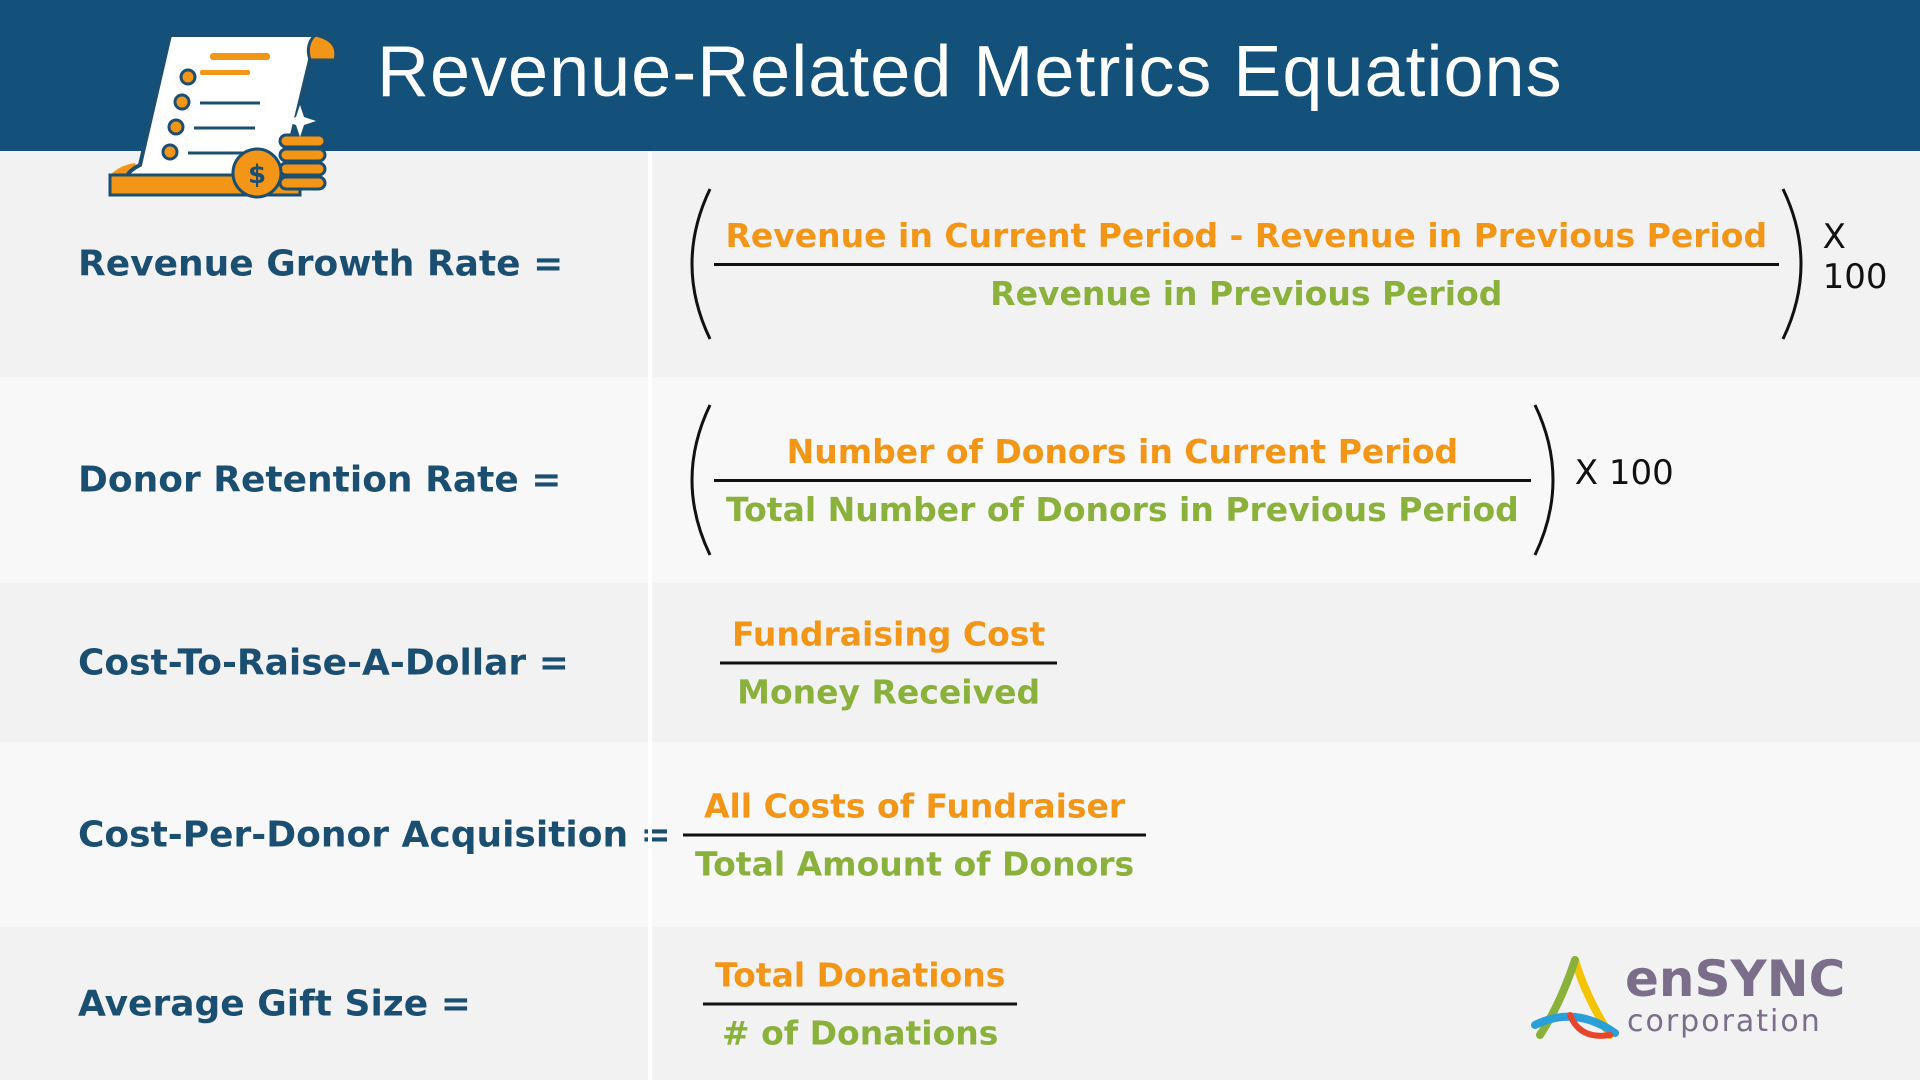 This screenshot has width=1920, height=1080. I want to click on denominator: Revenue in Previous Period, so click(1246, 287).